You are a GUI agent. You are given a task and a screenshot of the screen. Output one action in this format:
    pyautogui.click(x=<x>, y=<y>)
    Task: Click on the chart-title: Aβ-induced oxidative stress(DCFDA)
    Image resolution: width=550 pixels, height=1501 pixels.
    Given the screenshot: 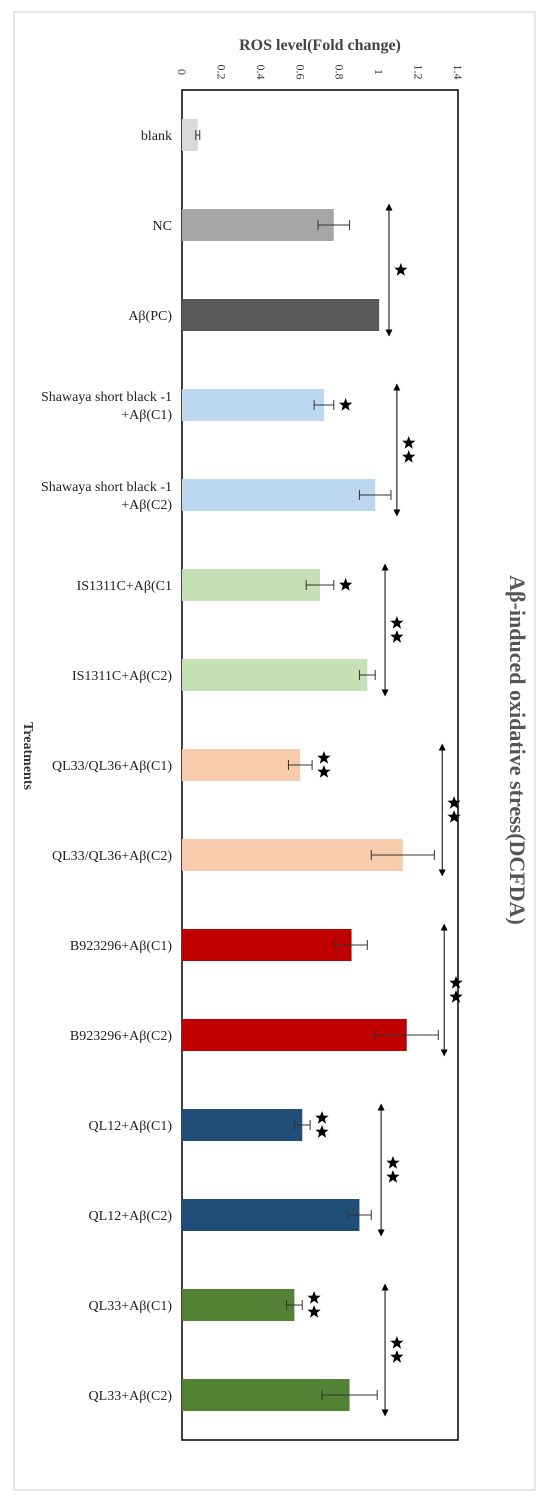 What is the action you would take?
    pyautogui.click(x=517, y=750)
    